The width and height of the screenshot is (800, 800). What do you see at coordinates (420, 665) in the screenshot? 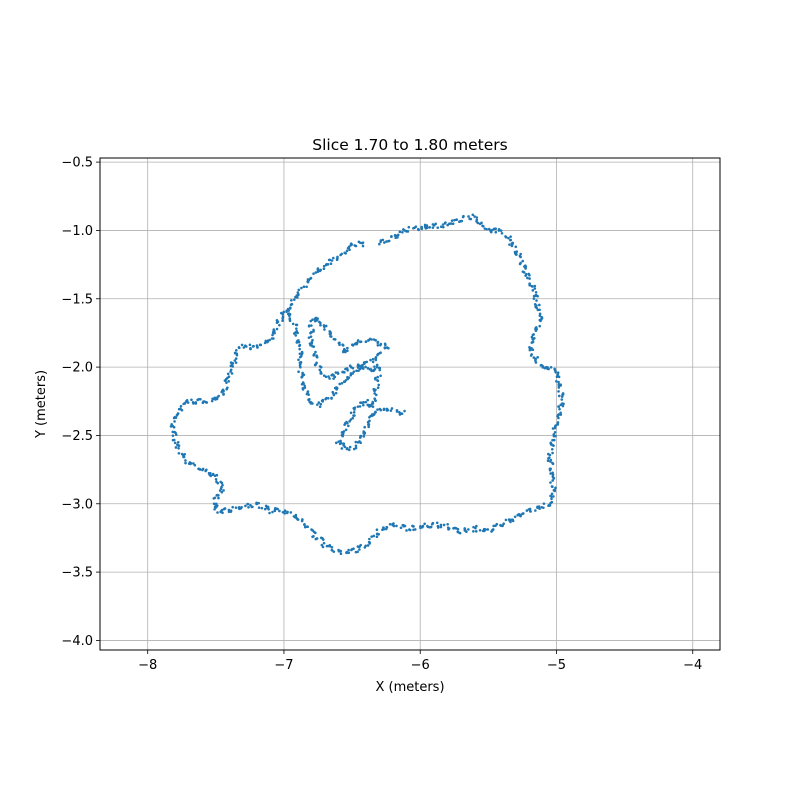
I see `x-tick-label: −6` at bounding box center [420, 665].